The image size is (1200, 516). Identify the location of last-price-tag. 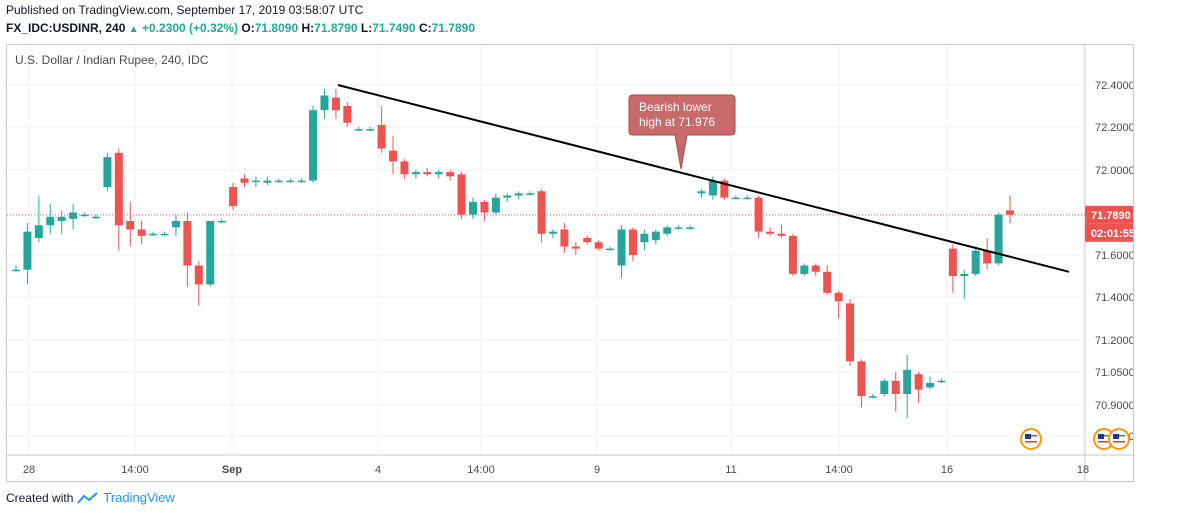
(1109, 214).